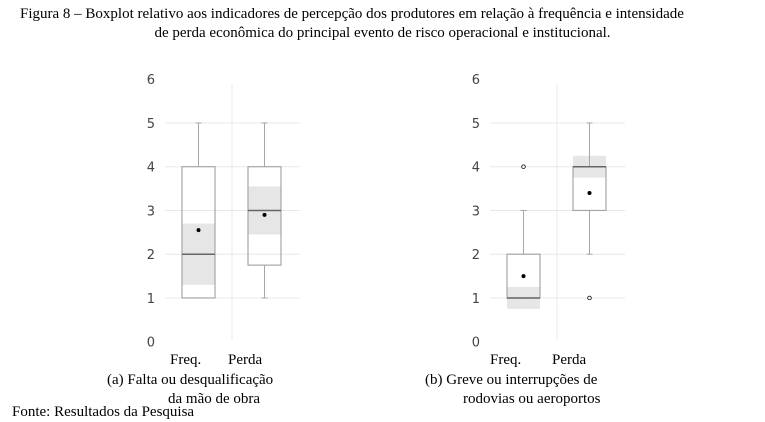 The width and height of the screenshot is (765, 422). I want to click on panel-caption-line2: rodovias ou aeroportos, so click(532, 399).